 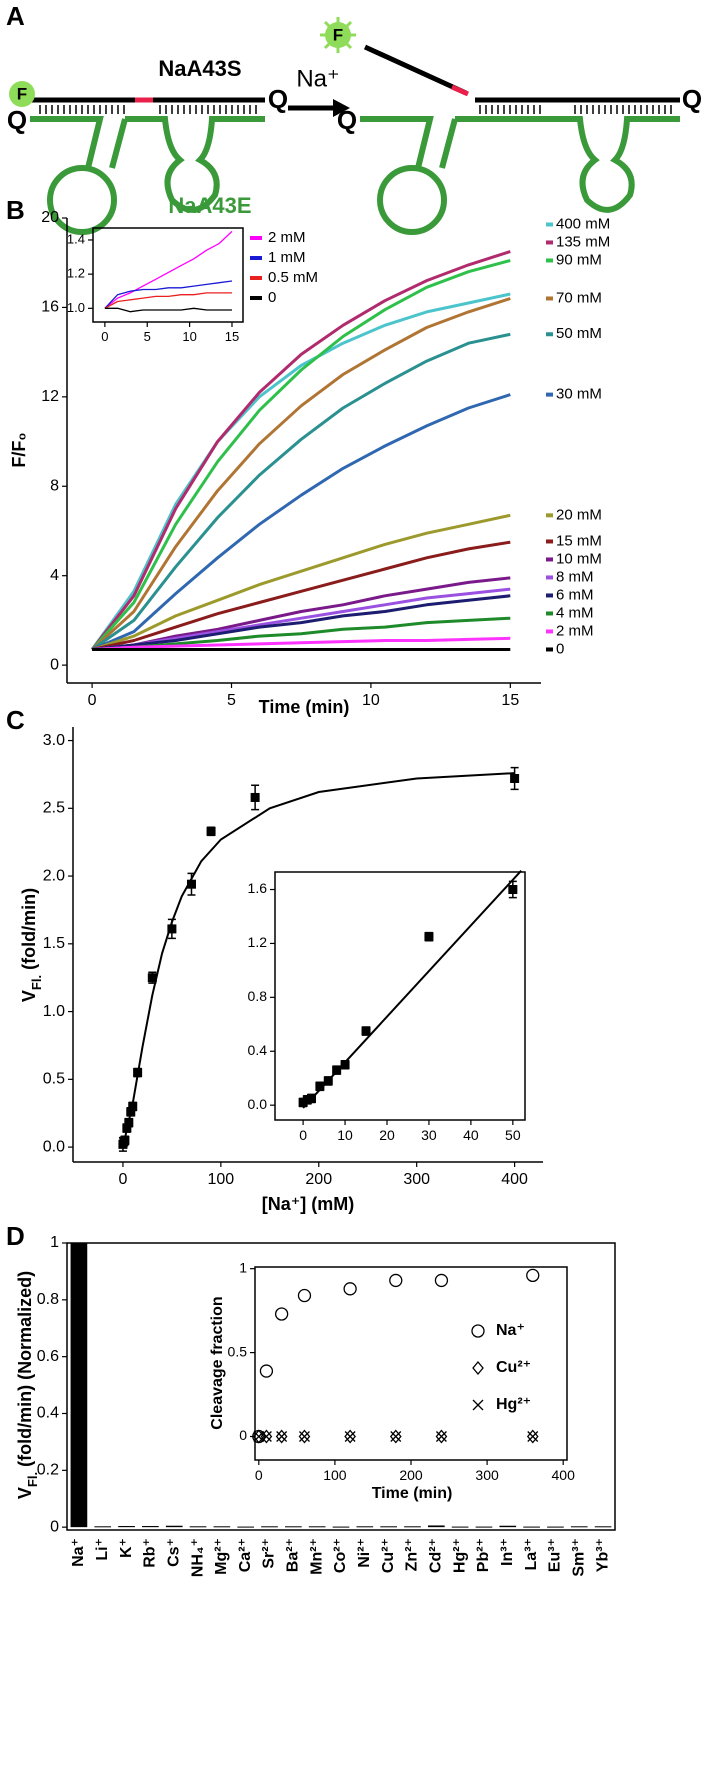 I want to click on x-tick-label: 400, so click(x=564, y=1475).